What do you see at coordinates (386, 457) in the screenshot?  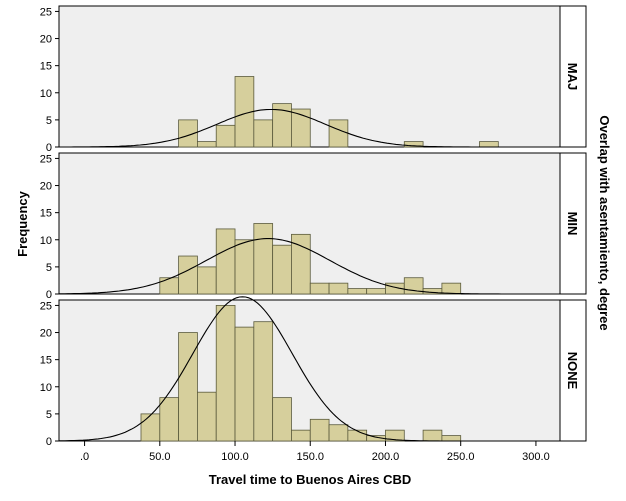 I see `x-tick-label: 200.0` at bounding box center [386, 457].